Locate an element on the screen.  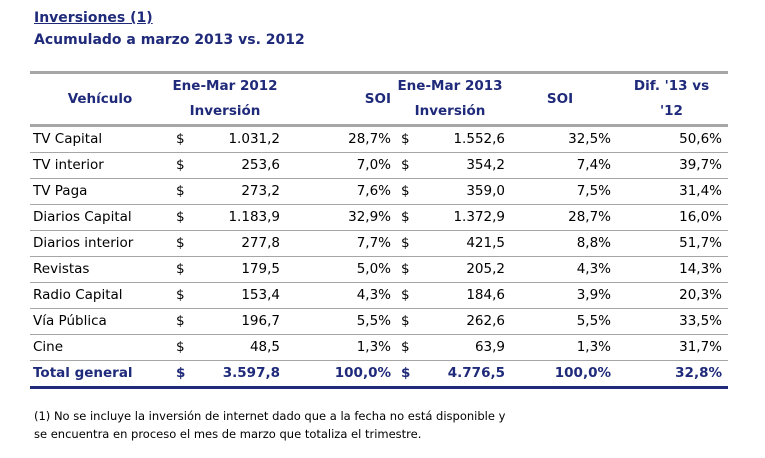
cell-soi-2012: 7,0% is located at coordinates (337, 165).